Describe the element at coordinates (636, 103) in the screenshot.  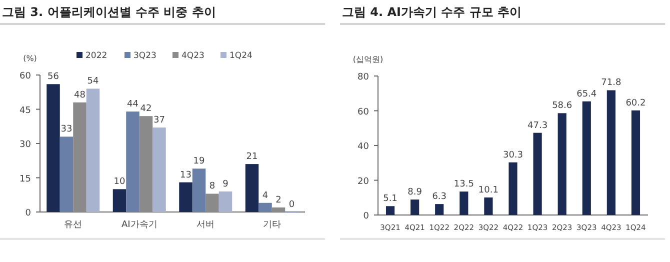
I see `data-label: 60.2` at that location.